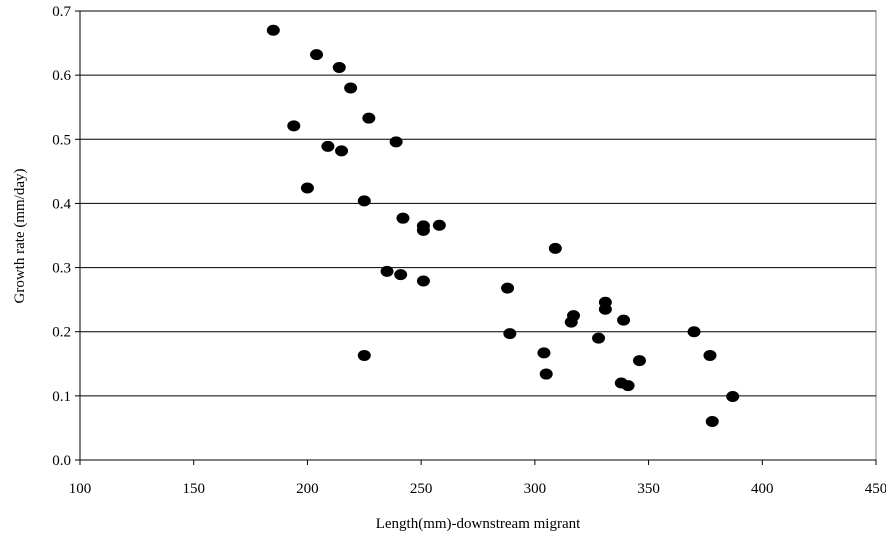 This screenshot has width=886, height=542. Describe the element at coordinates (61, 461) in the screenshot. I see `y-tick-label: 0.0` at that location.